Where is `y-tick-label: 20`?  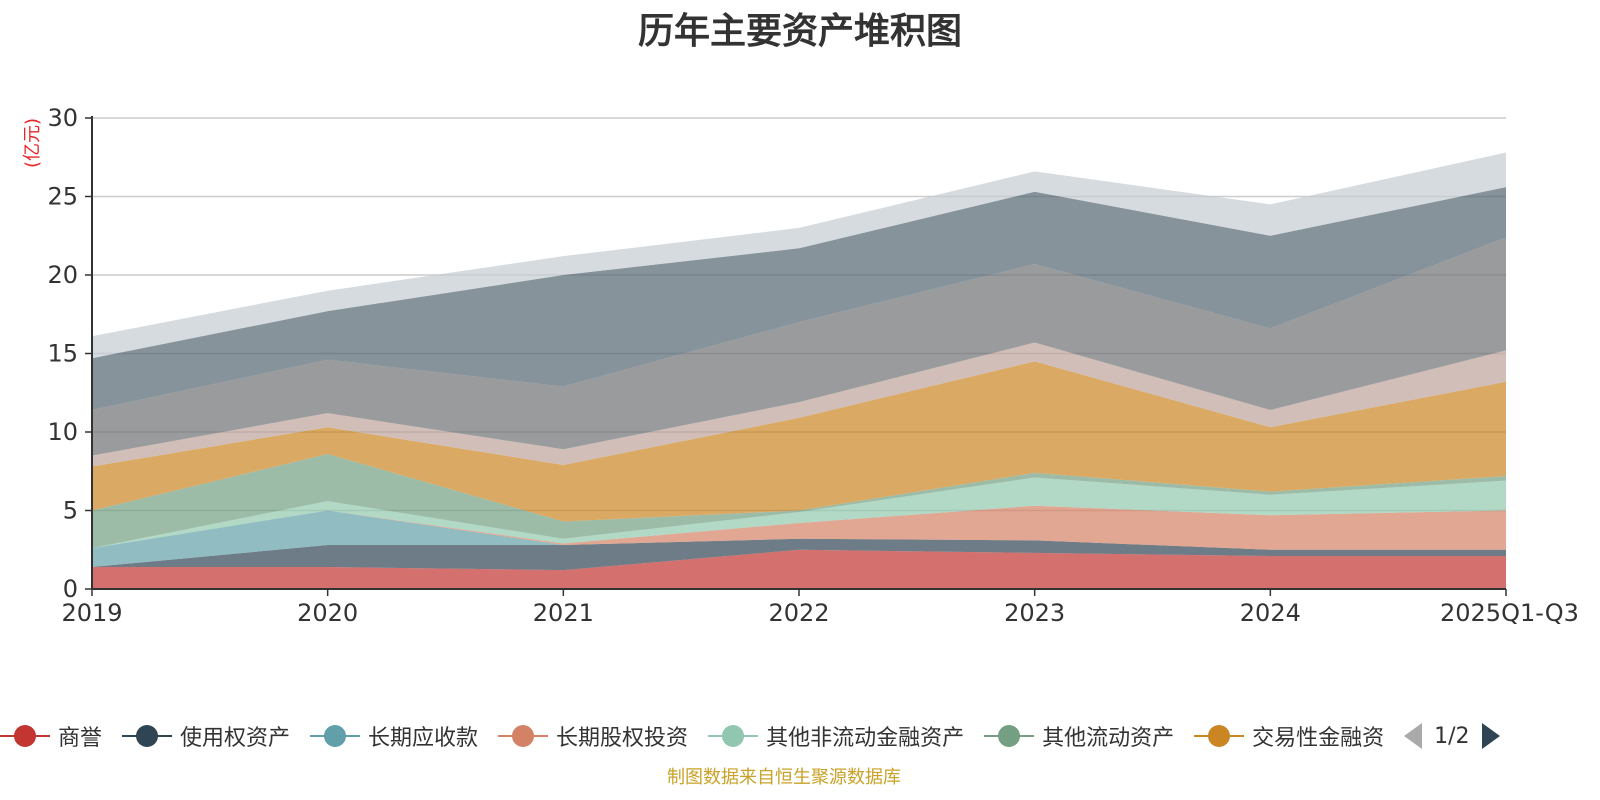 y-tick-label: 20 is located at coordinates (62, 275).